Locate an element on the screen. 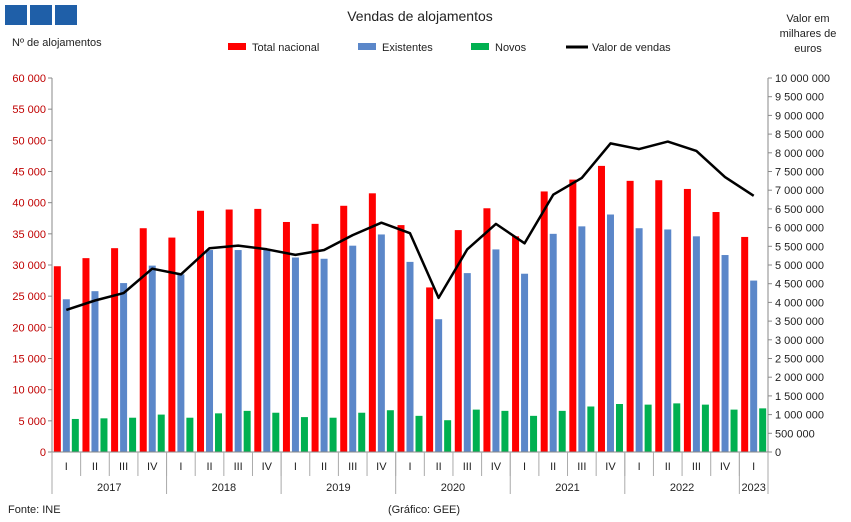 This screenshot has width=851, height=522. right-tick-label: 6 500 000 is located at coordinates (799, 210).